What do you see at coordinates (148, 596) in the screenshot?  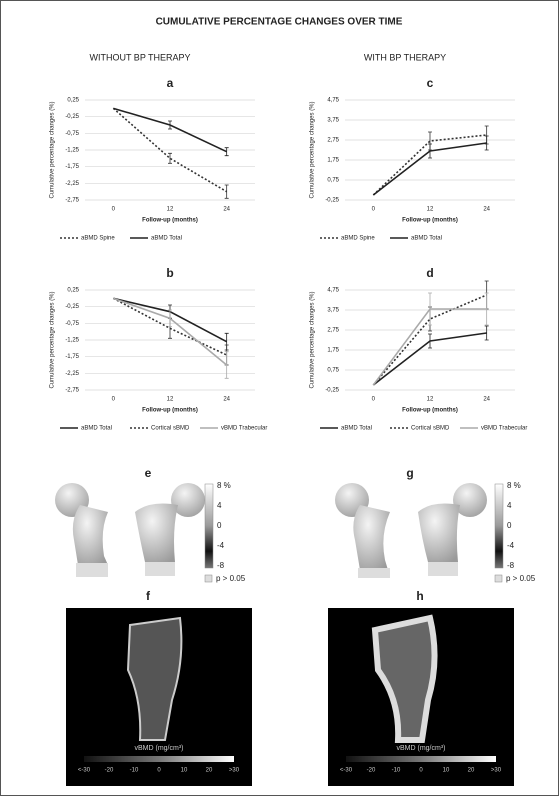 I see `panel-label: f` at bounding box center [148, 596].